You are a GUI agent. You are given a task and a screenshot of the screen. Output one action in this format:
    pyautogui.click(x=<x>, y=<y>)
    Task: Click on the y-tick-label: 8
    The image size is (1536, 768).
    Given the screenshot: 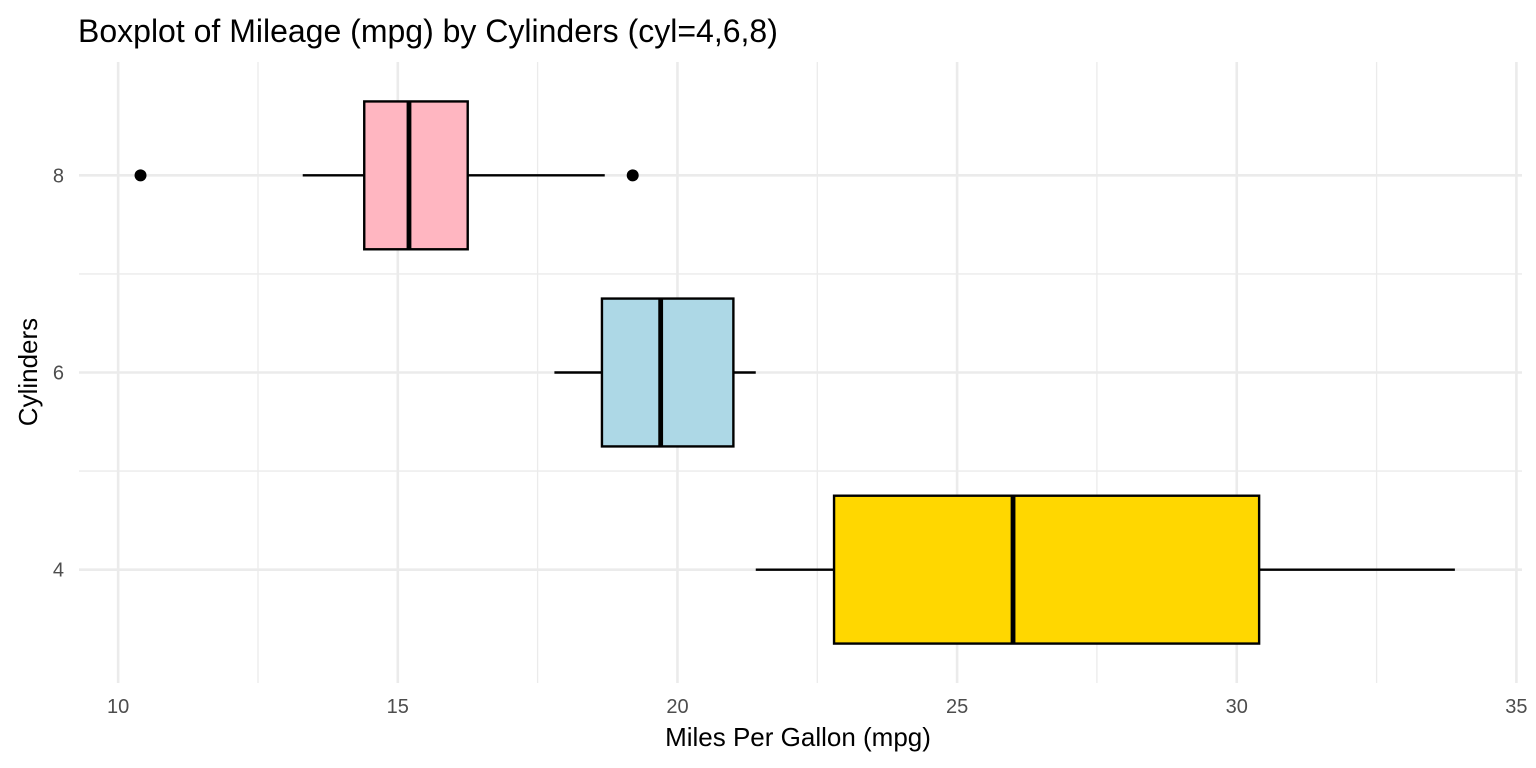 What is the action you would take?
    pyautogui.click(x=58, y=176)
    